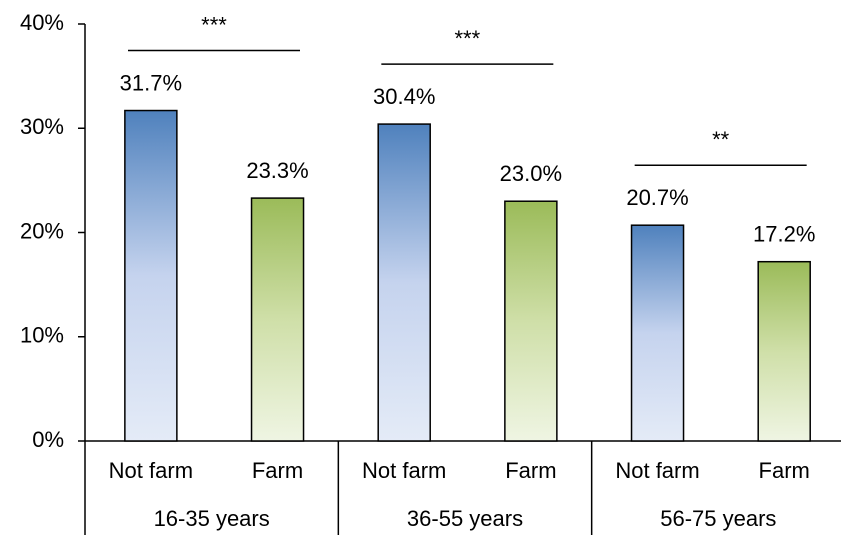 This screenshot has height=535, width=841. Describe the element at coordinates (42, 126) in the screenshot. I see `y-tick-label: 30%` at that location.